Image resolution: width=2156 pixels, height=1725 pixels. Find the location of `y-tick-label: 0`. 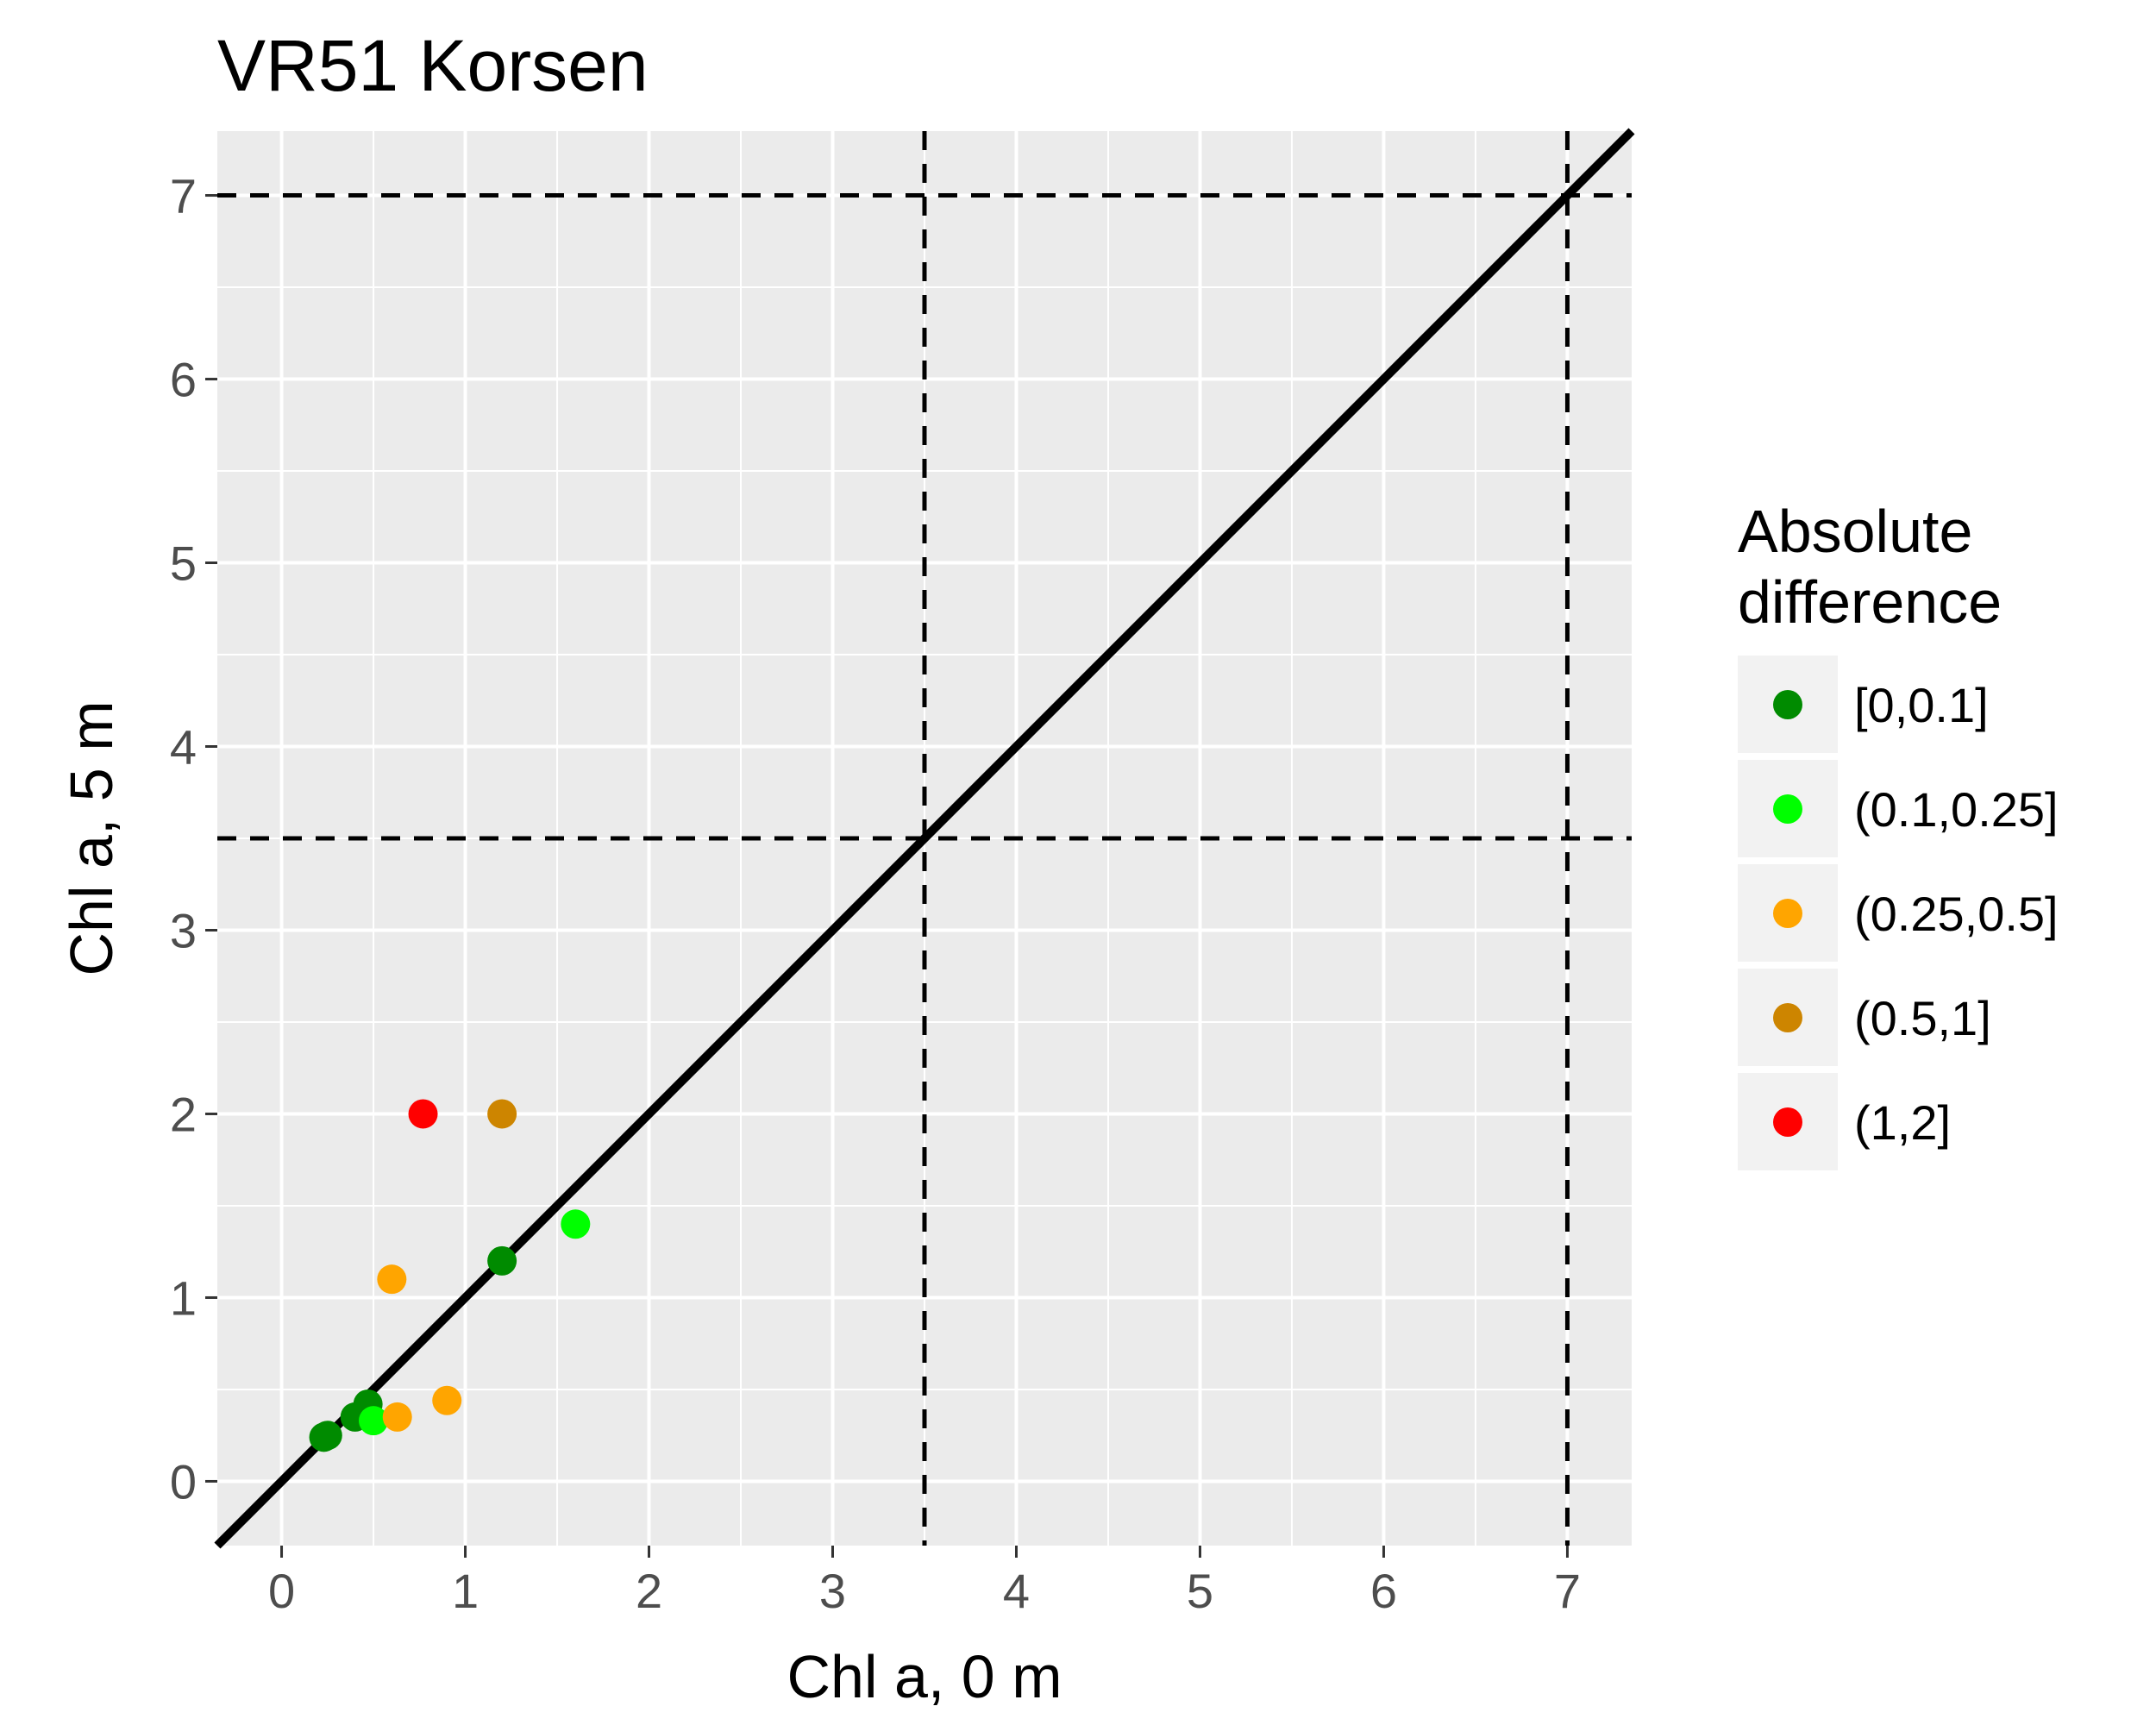

y-tick-label: 0 is located at coordinates (183, 1482).